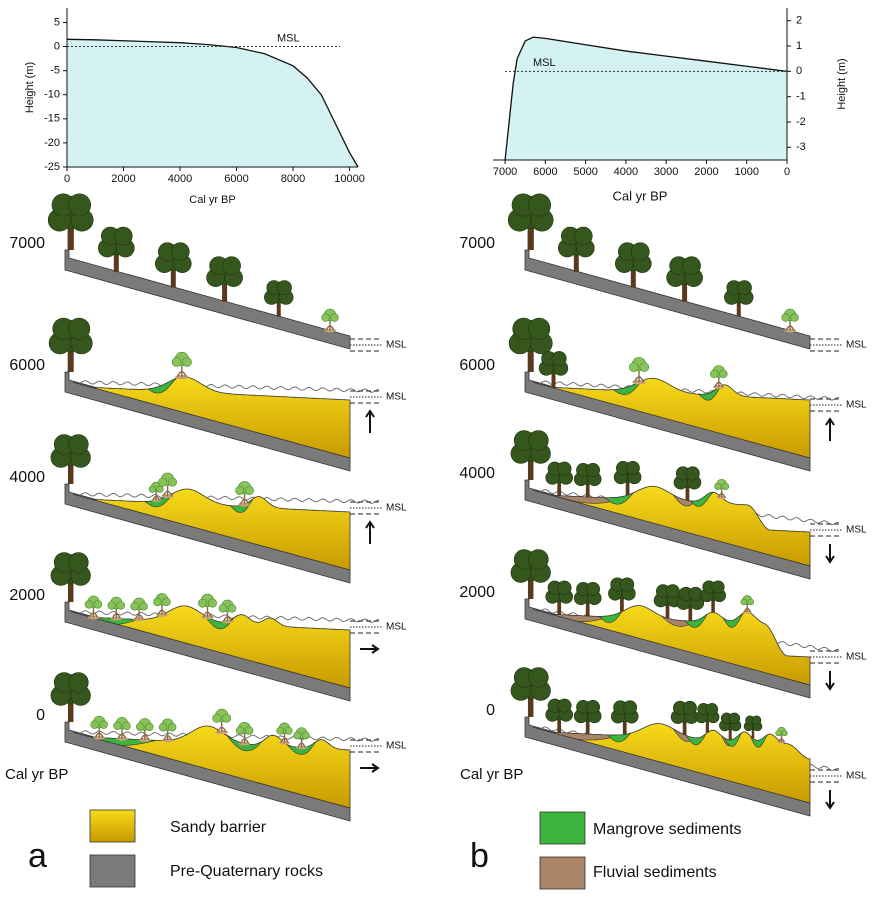 This screenshot has width=880, height=899. What do you see at coordinates (207, 299) in the screenshot?
I see `rock-slab` at bounding box center [207, 299].